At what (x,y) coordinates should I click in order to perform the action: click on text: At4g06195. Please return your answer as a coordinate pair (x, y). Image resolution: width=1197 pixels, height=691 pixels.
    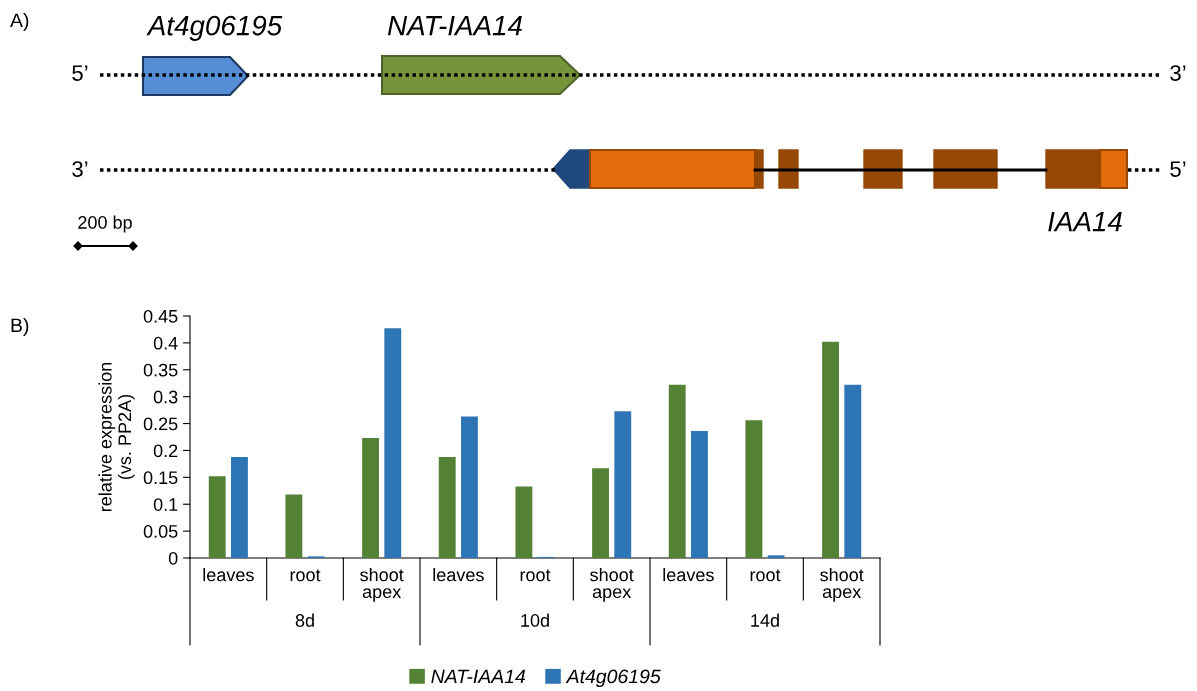
    Looking at the image, I should click on (214, 28).